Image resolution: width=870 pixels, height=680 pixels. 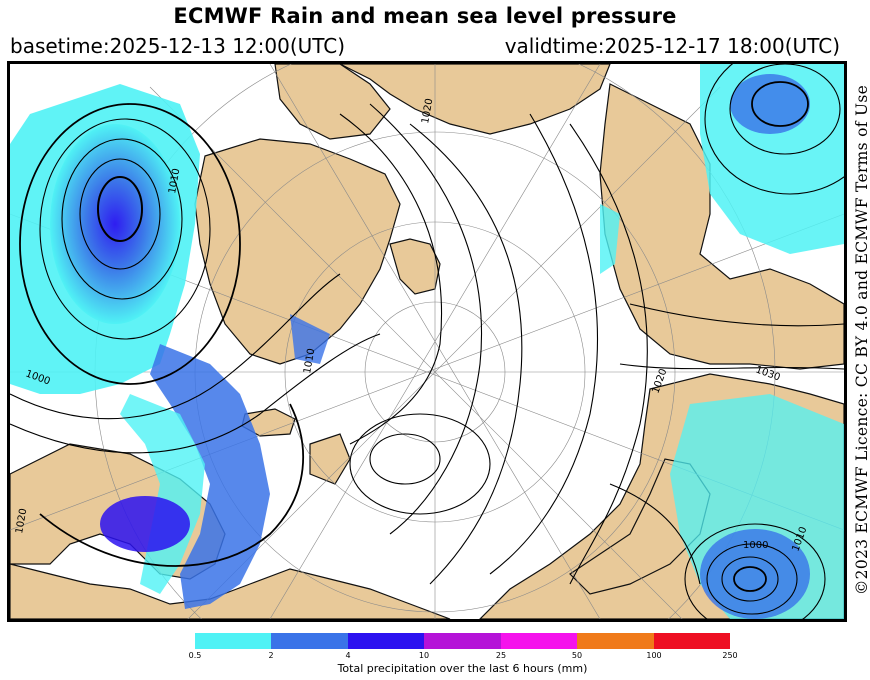 What do you see at coordinates (501, 655) in the screenshot?
I see `colorbar-tick: 25` at bounding box center [501, 655].